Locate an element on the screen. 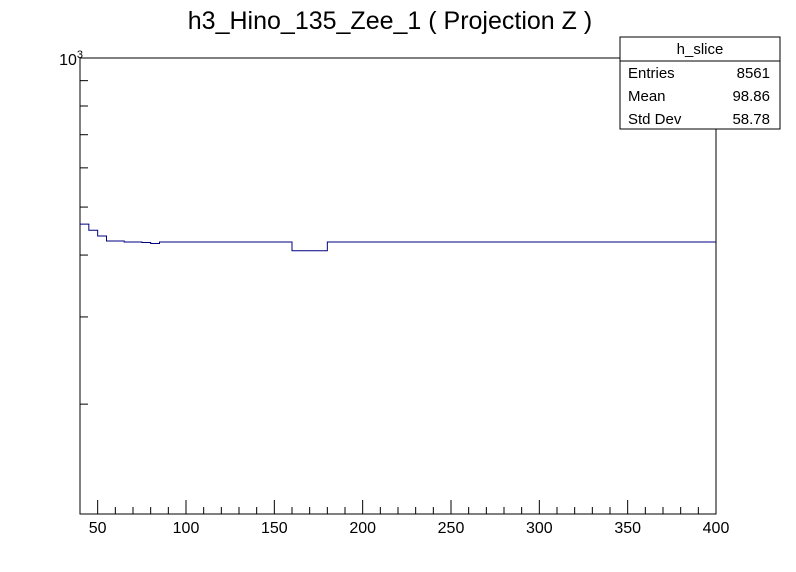  stats-stddev-label: Std Dev is located at coordinates (655, 119).